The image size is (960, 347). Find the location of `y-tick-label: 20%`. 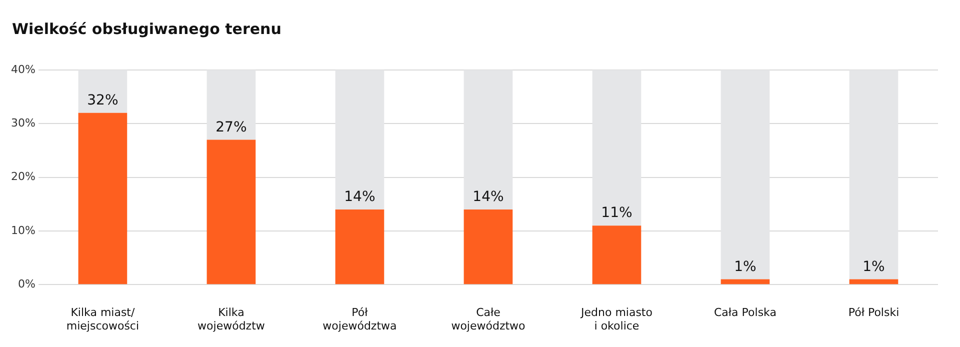

y-tick-label: 20% is located at coordinates (23, 177).